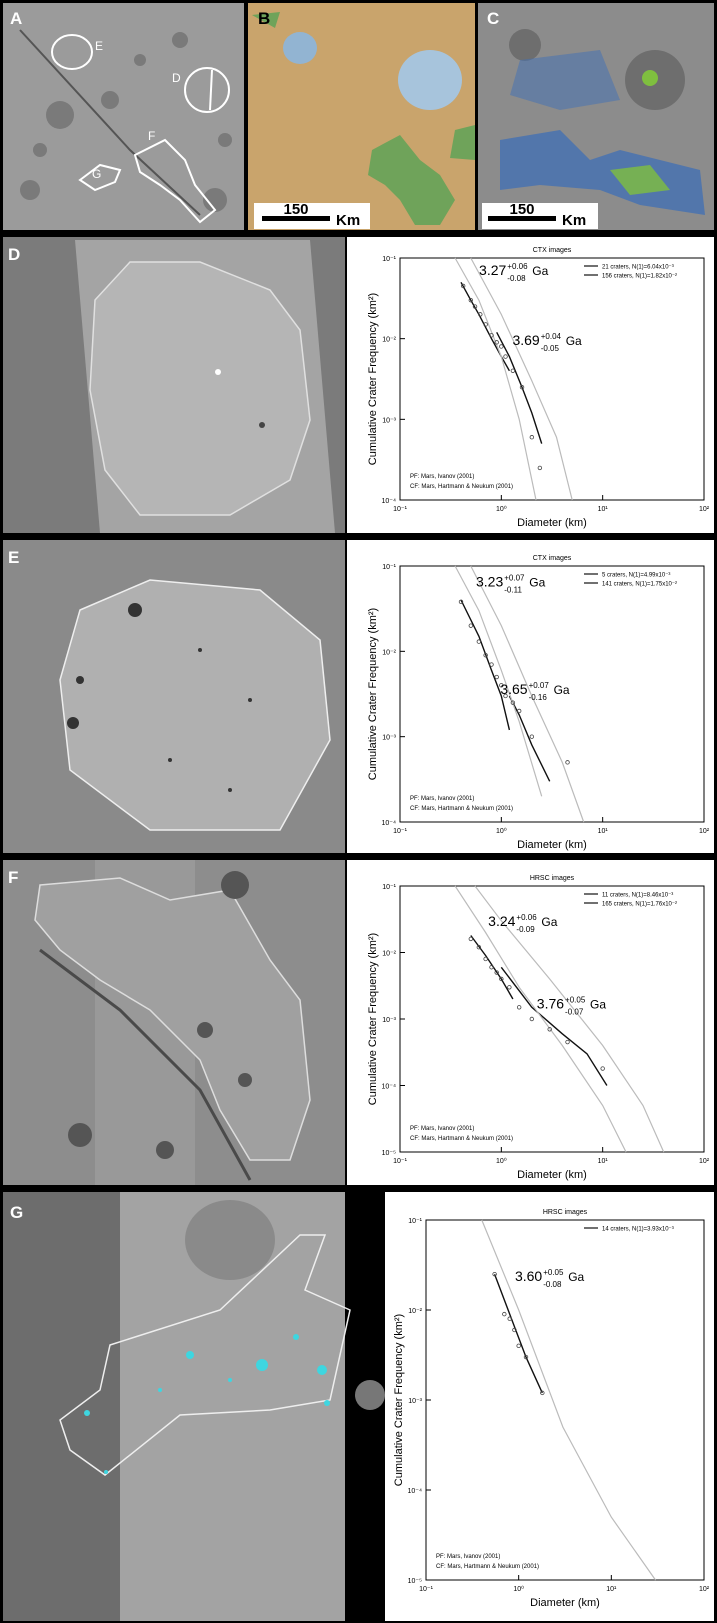 The image size is (717, 1623). Describe the element at coordinates (575, 999) in the screenshot. I see `age-plus: +0.05` at that location.